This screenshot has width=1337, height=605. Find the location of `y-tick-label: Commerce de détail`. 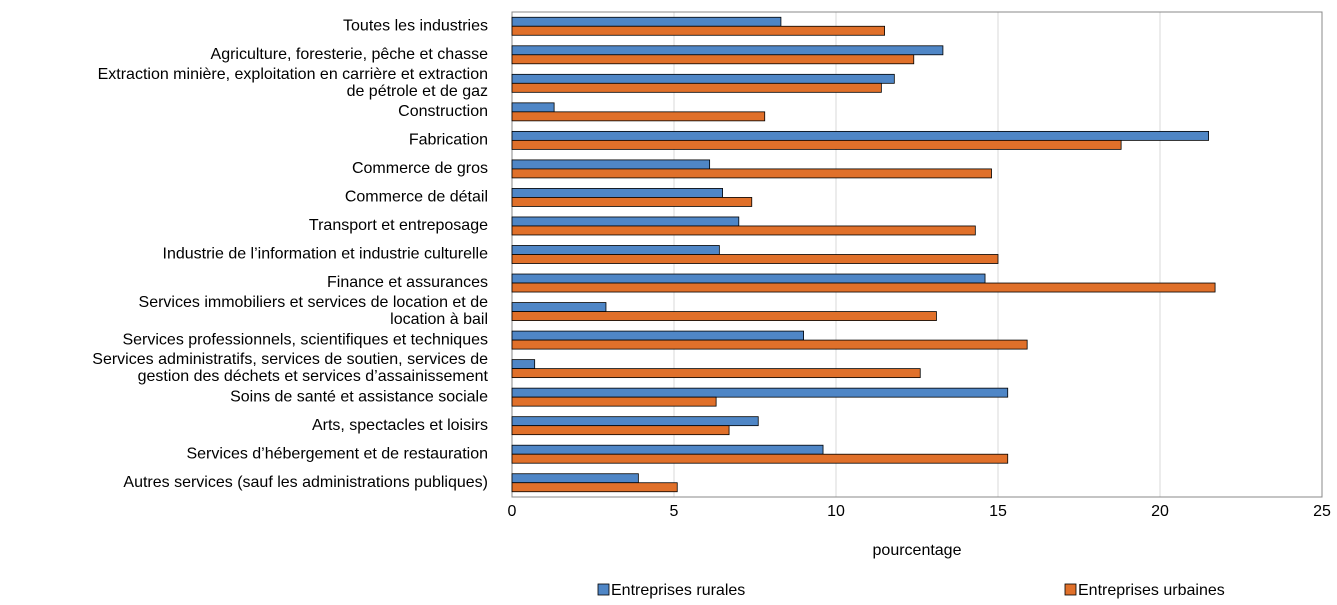

y-tick-label: Commerce de détail is located at coordinates (416, 197).